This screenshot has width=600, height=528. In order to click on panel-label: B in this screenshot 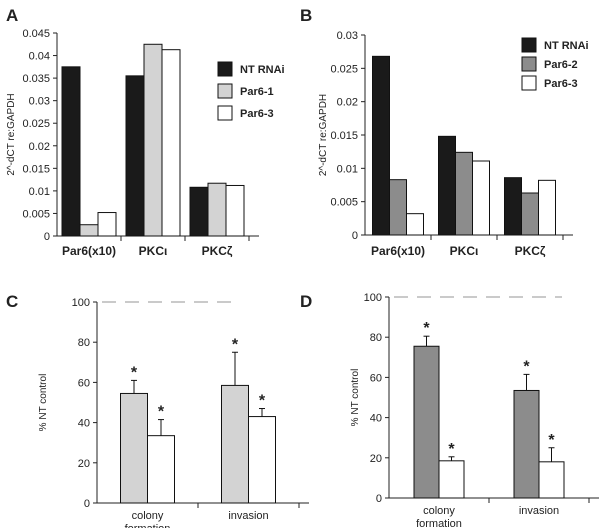, I will do `click(306, 15)`.